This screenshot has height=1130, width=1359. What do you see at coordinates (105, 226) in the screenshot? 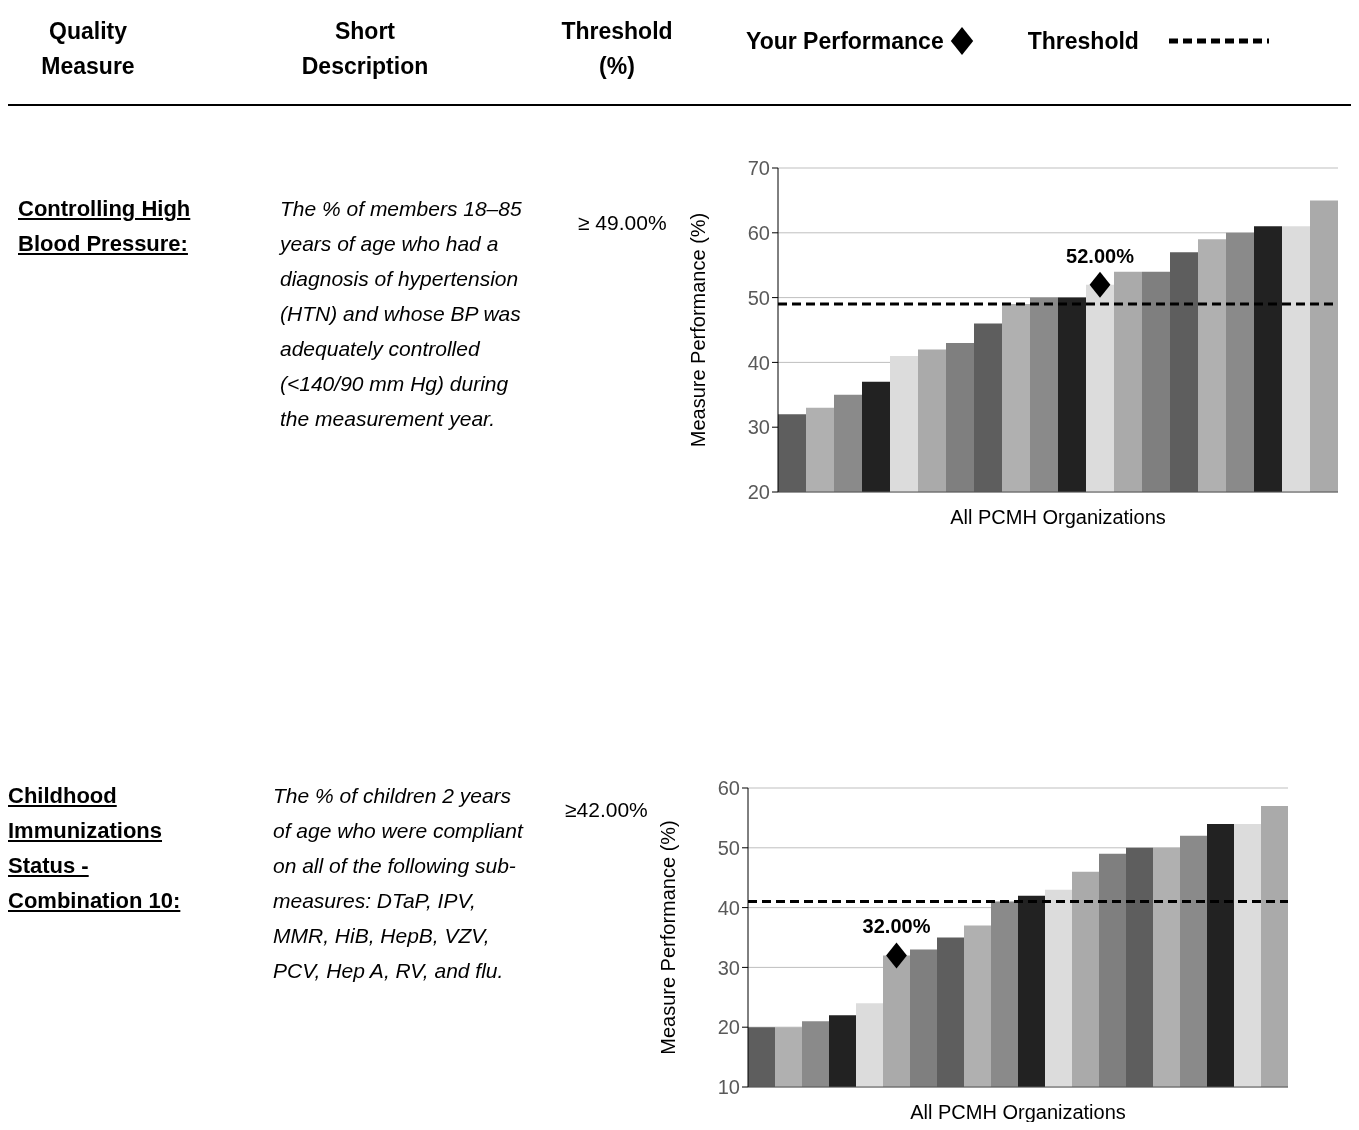
I see `text: Controlling High Blood Pressure:` at bounding box center [105, 226].